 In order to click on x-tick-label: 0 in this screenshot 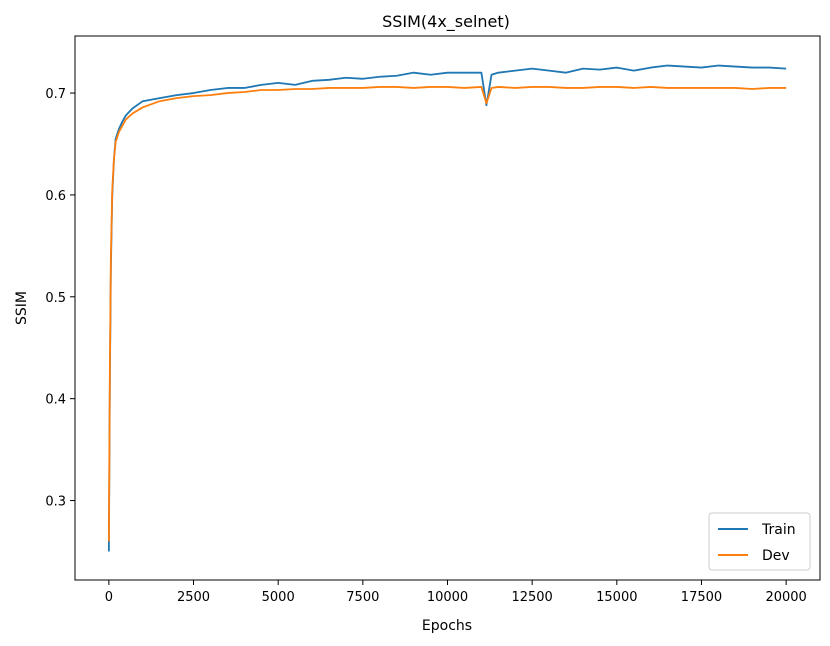, I will do `click(109, 597)`.